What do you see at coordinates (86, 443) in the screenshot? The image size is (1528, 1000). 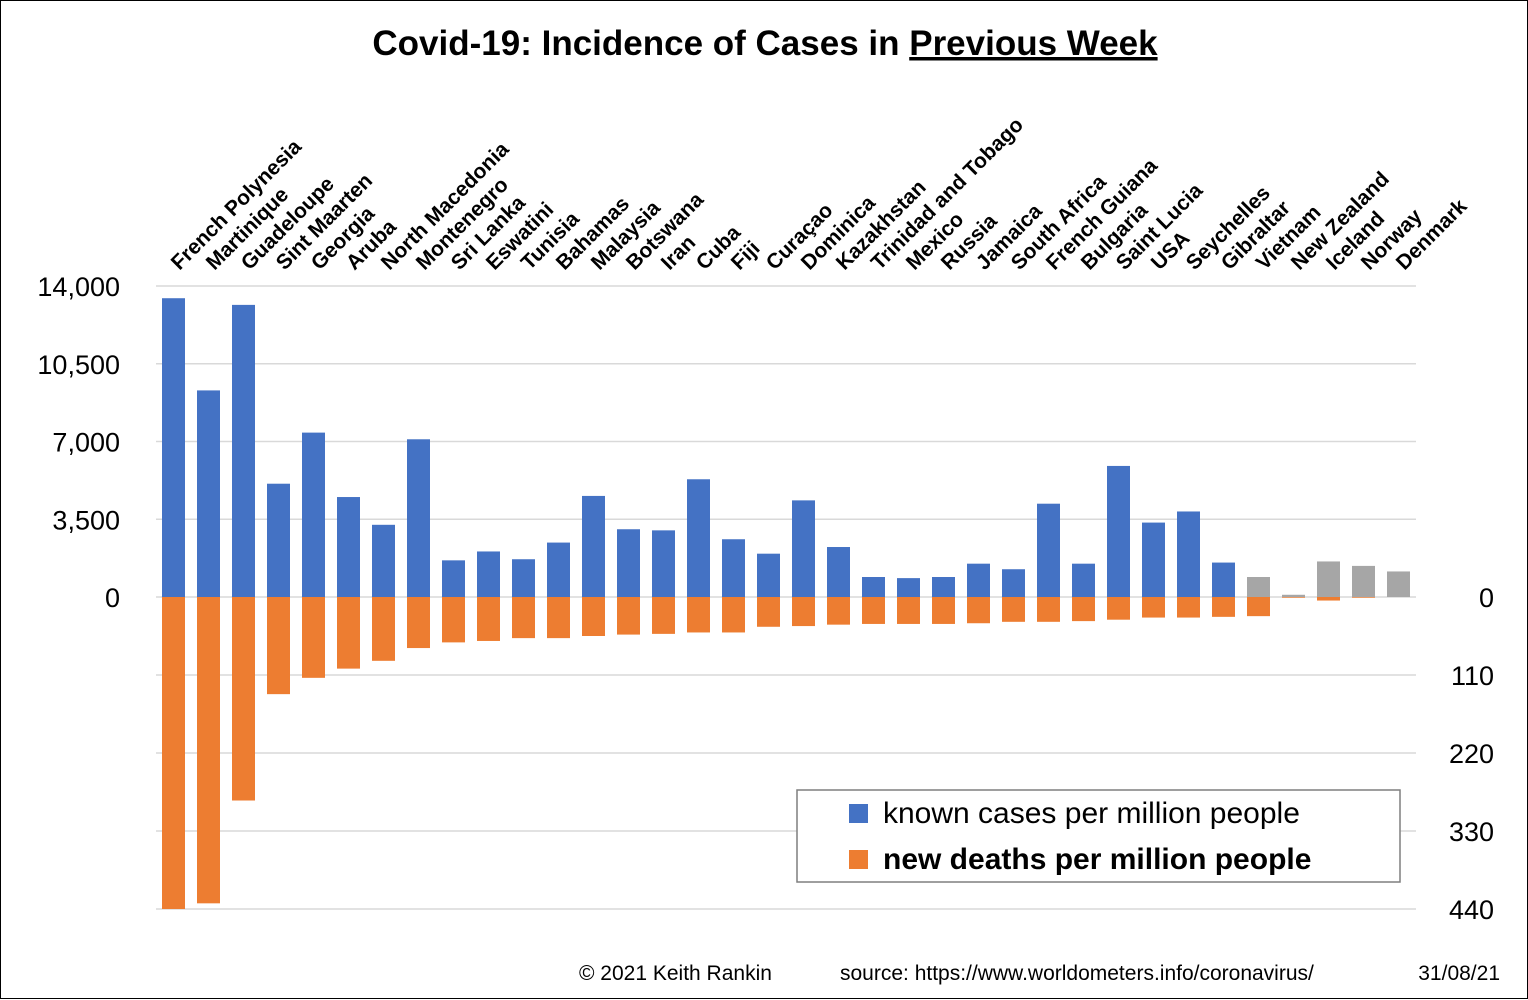 I see `left-tick-label: 7,000` at bounding box center [86, 443].